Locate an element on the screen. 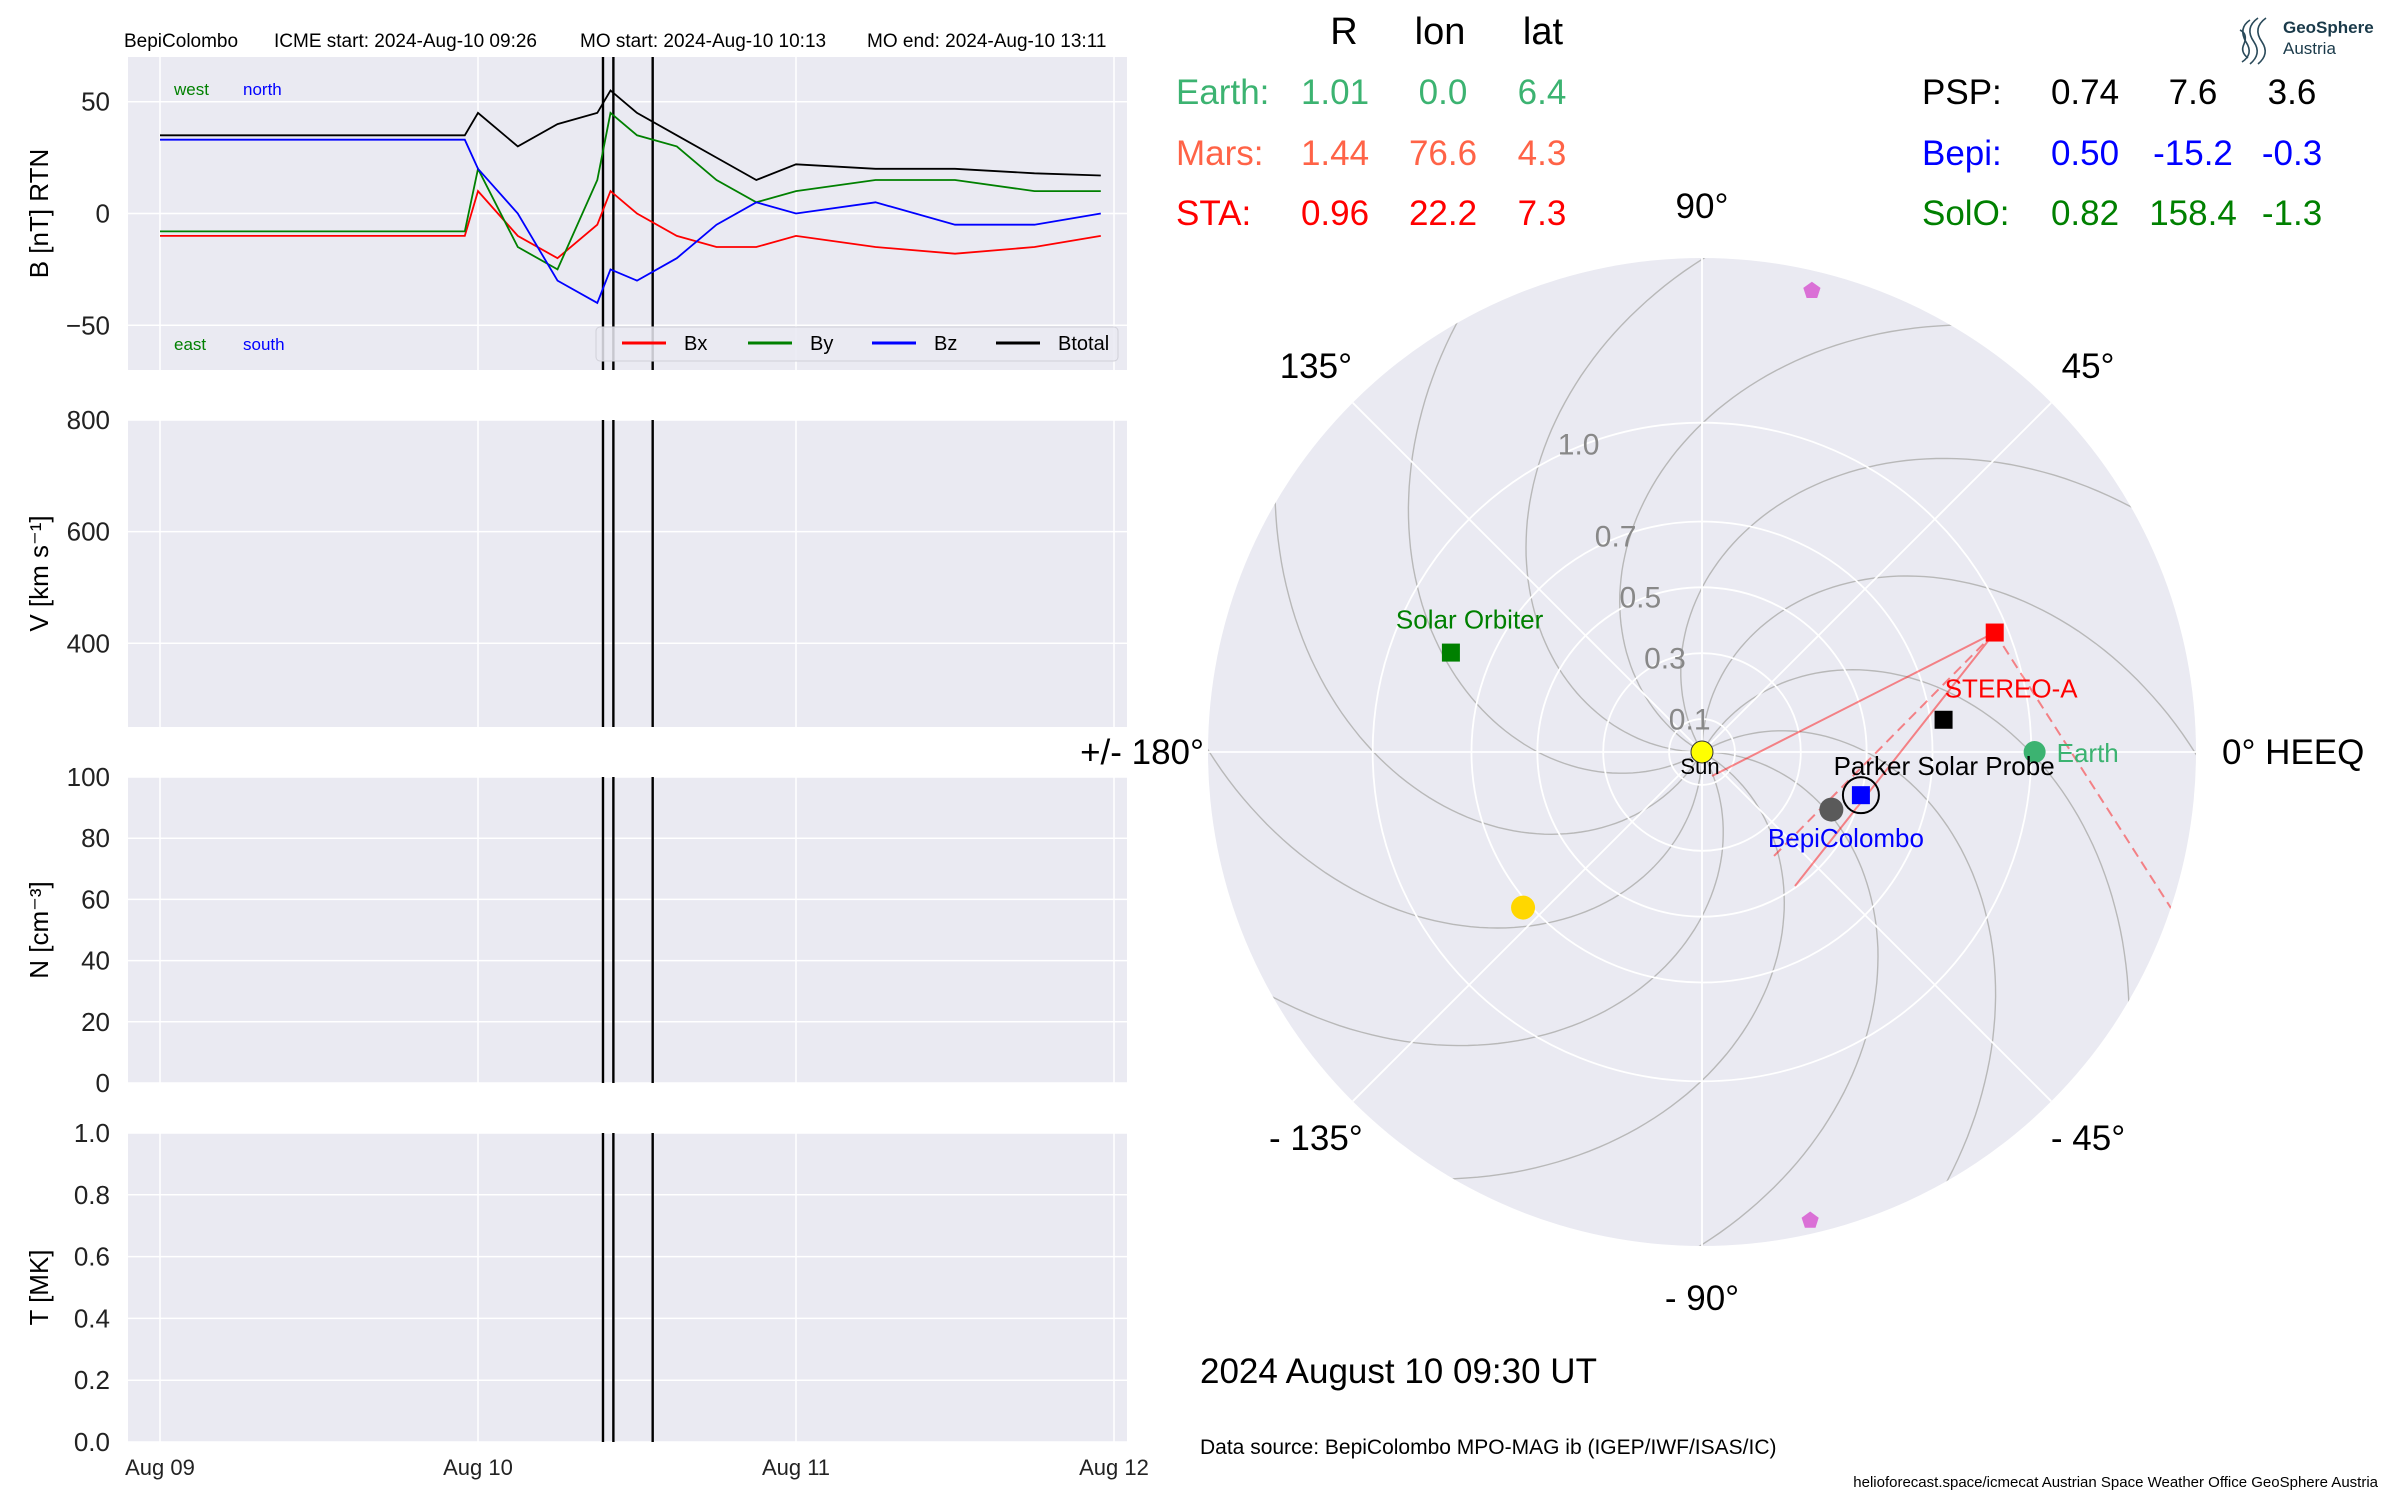  label-parker-solar-probe: Parker Solar Probe is located at coordinates (1944, 766).